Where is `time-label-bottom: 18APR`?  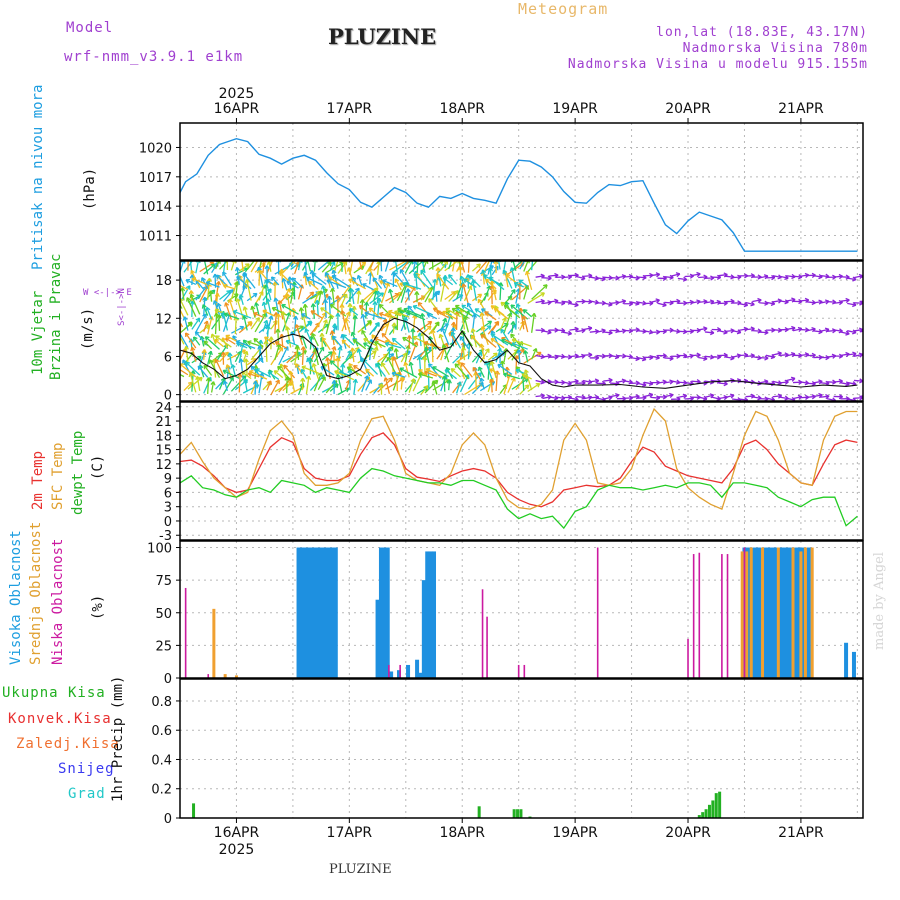 time-label-bottom: 18APR is located at coordinates (462, 833).